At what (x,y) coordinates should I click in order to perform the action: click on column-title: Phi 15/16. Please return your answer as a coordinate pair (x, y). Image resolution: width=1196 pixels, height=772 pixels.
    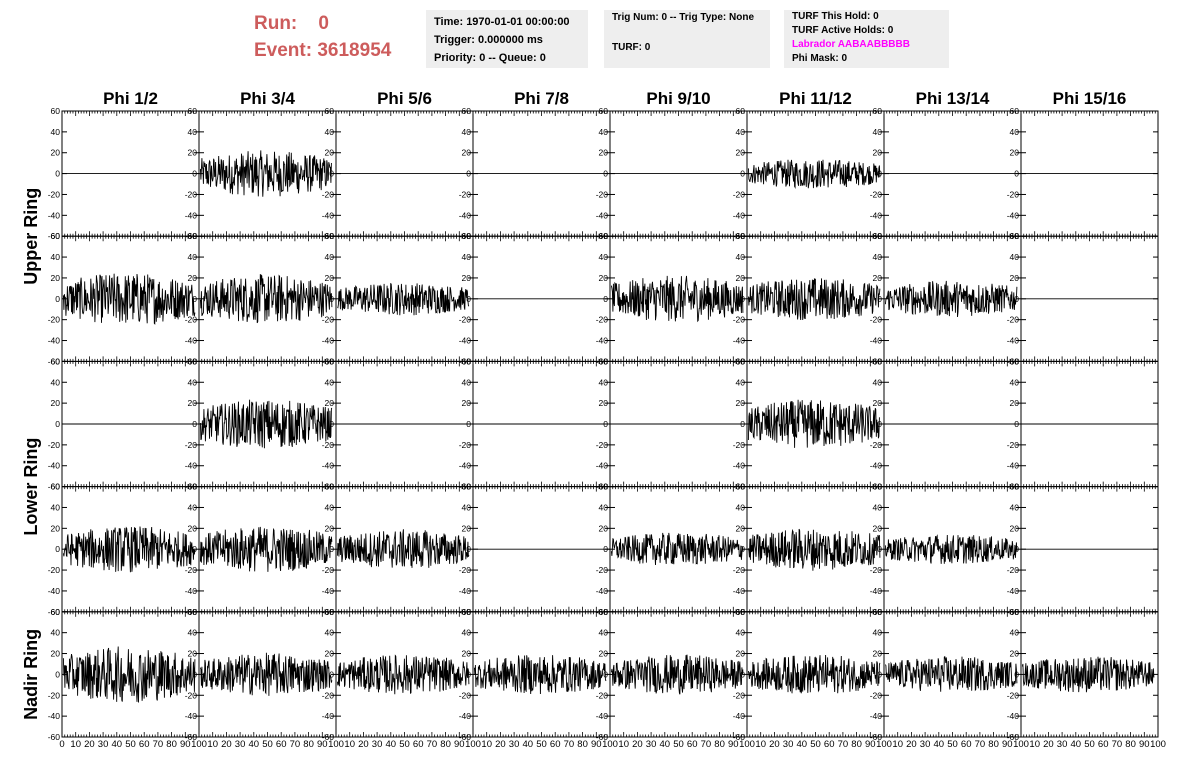
    Looking at the image, I should click on (1090, 98).